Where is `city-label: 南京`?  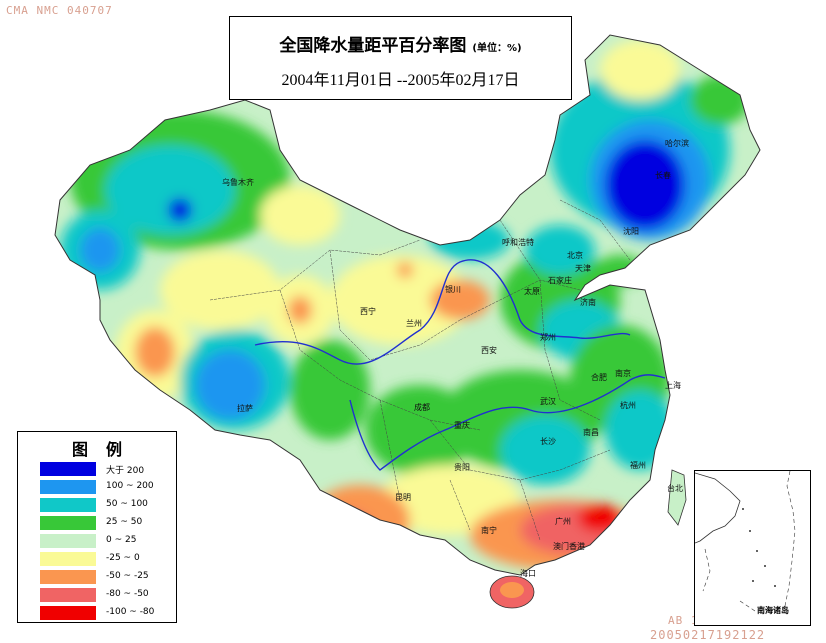
city-label: 南京 is located at coordinates (623, 373).